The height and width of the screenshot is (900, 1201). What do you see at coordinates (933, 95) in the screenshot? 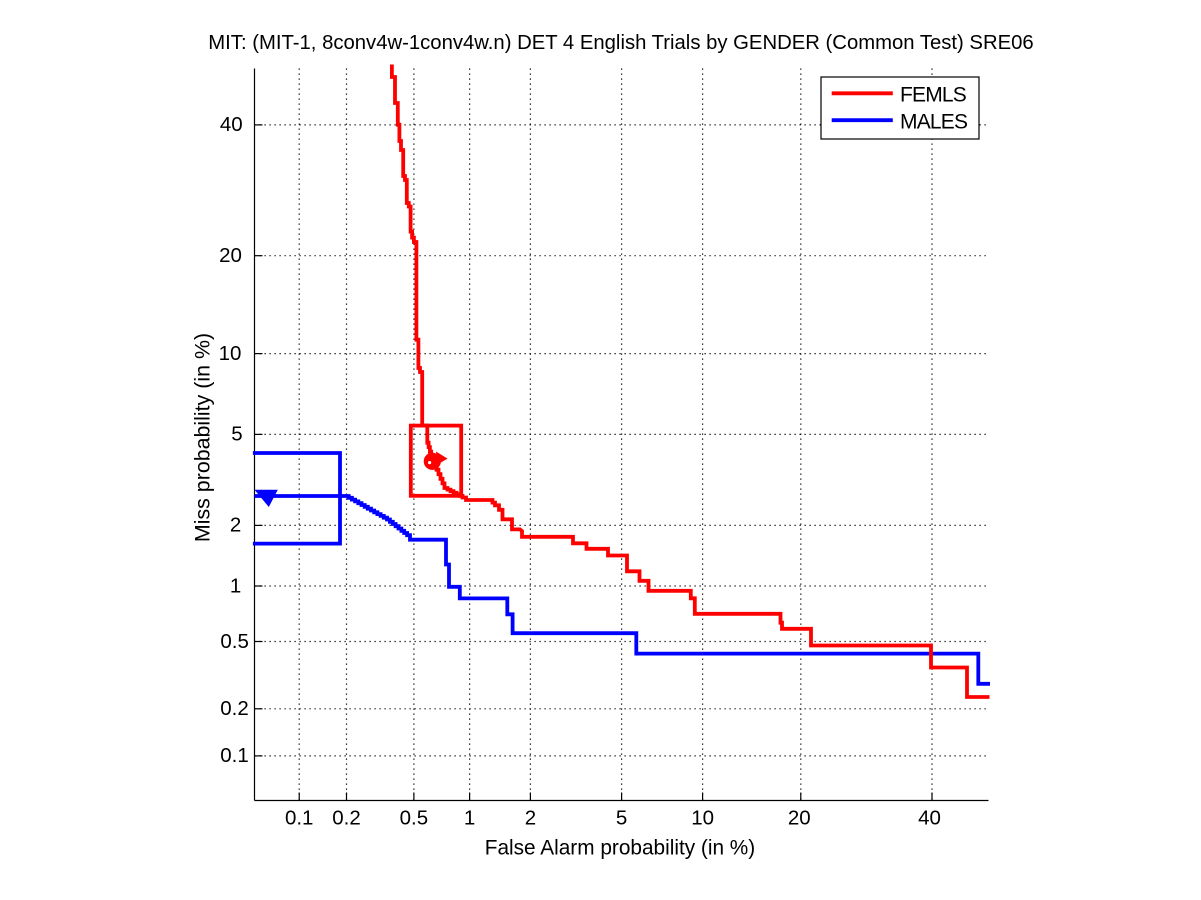
I see `svg-text: FEMLS` at bounding box center [933, 95].